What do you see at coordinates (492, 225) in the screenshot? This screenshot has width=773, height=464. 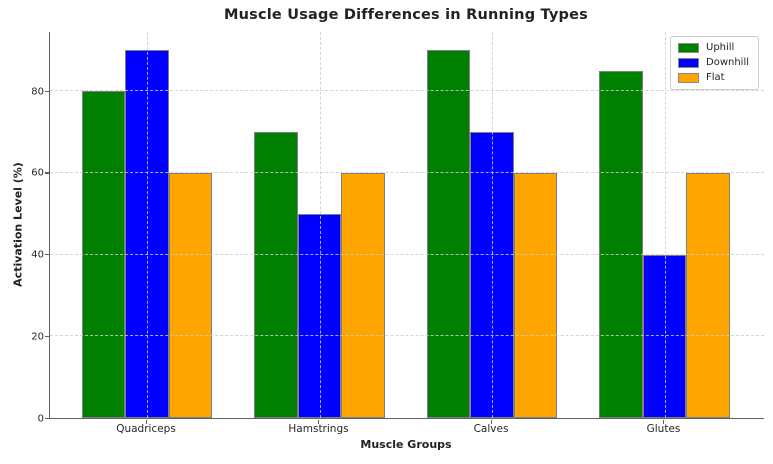 I see `gridline-x-calves` at bounding box center [492, 225].